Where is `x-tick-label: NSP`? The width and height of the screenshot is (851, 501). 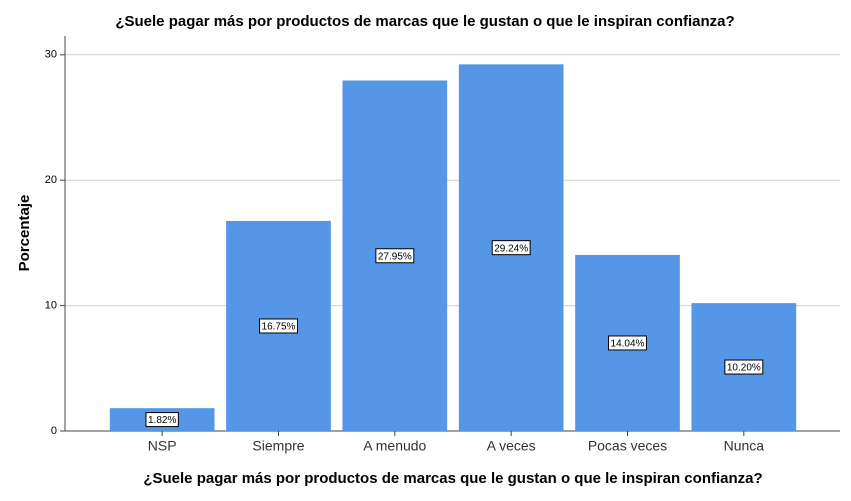 x-tick-label: NSP is located at coordinates (162, 446).